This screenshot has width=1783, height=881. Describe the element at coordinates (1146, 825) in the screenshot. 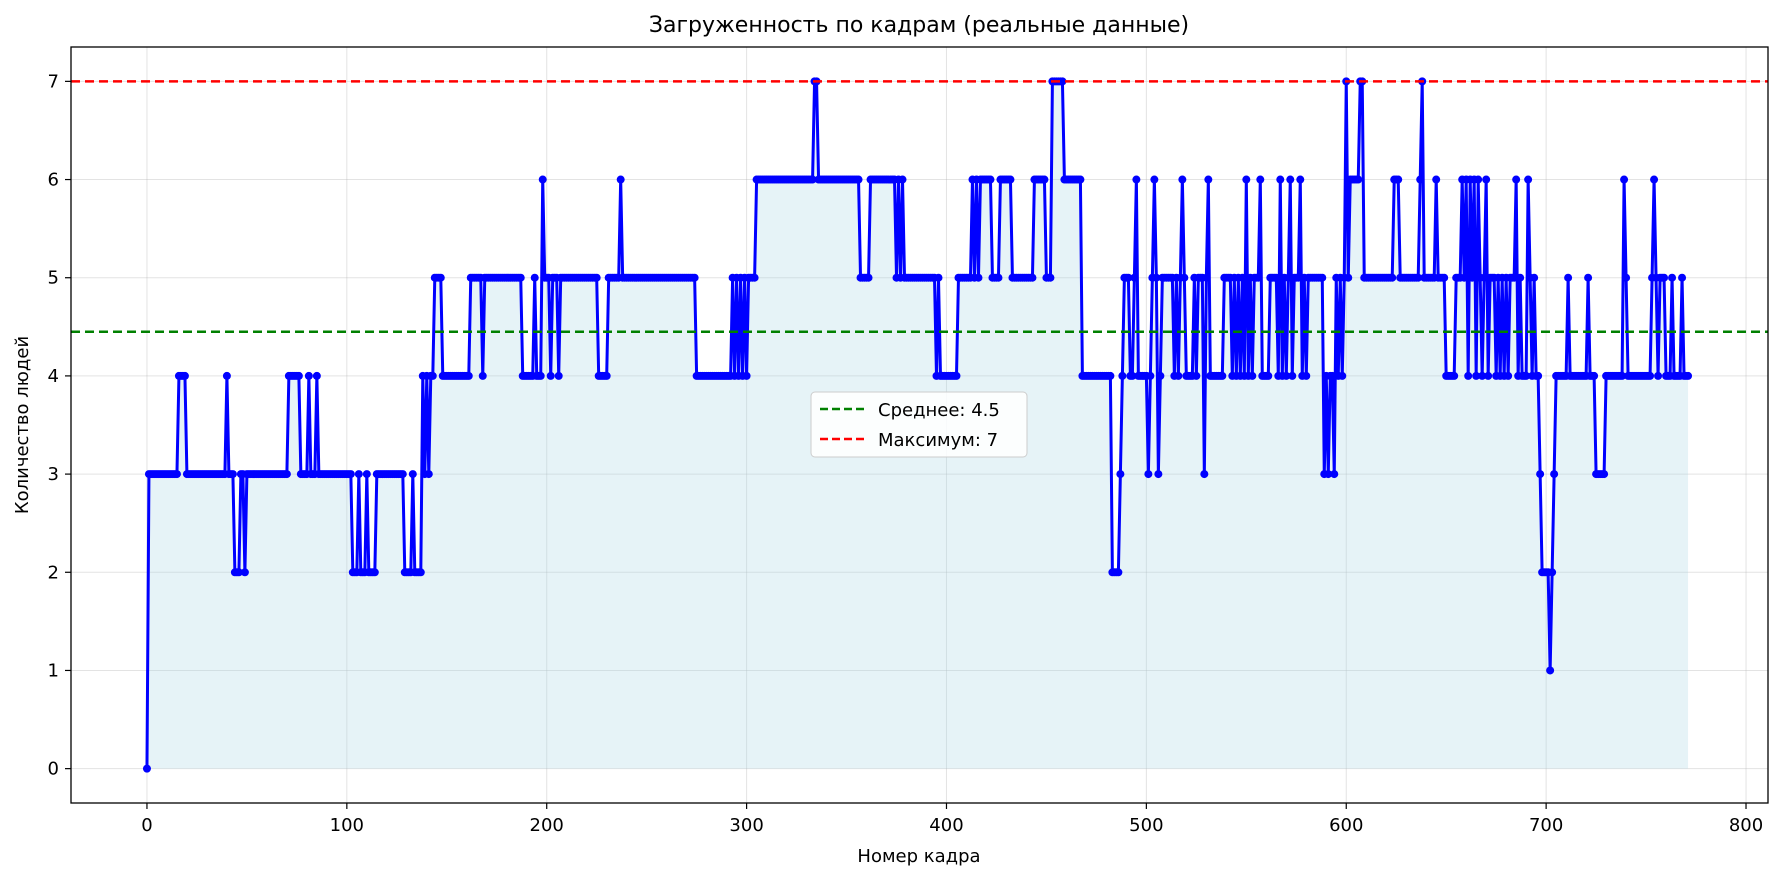

I see `x-tick-label: 500` at that location.